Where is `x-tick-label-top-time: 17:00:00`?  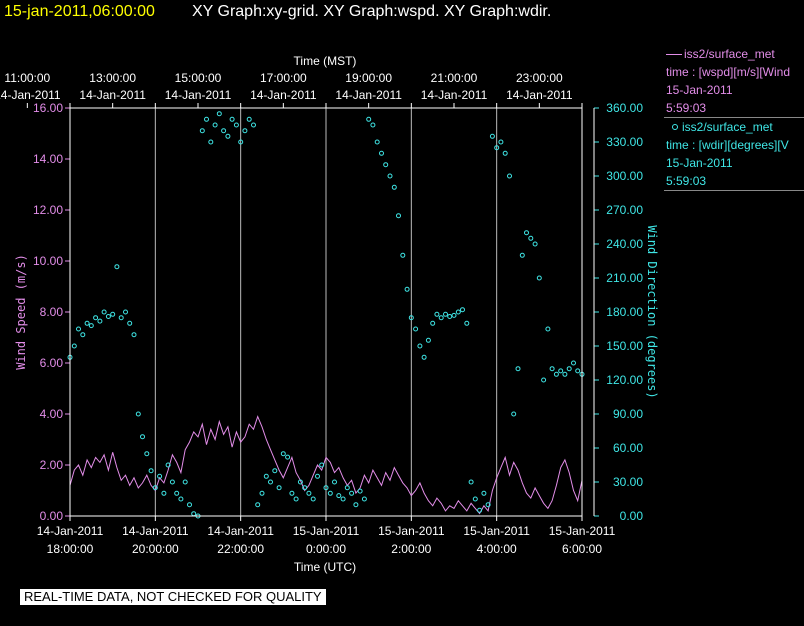 x-tick-label-top-time: 17:00:00 is located at coordinates (283, 78).